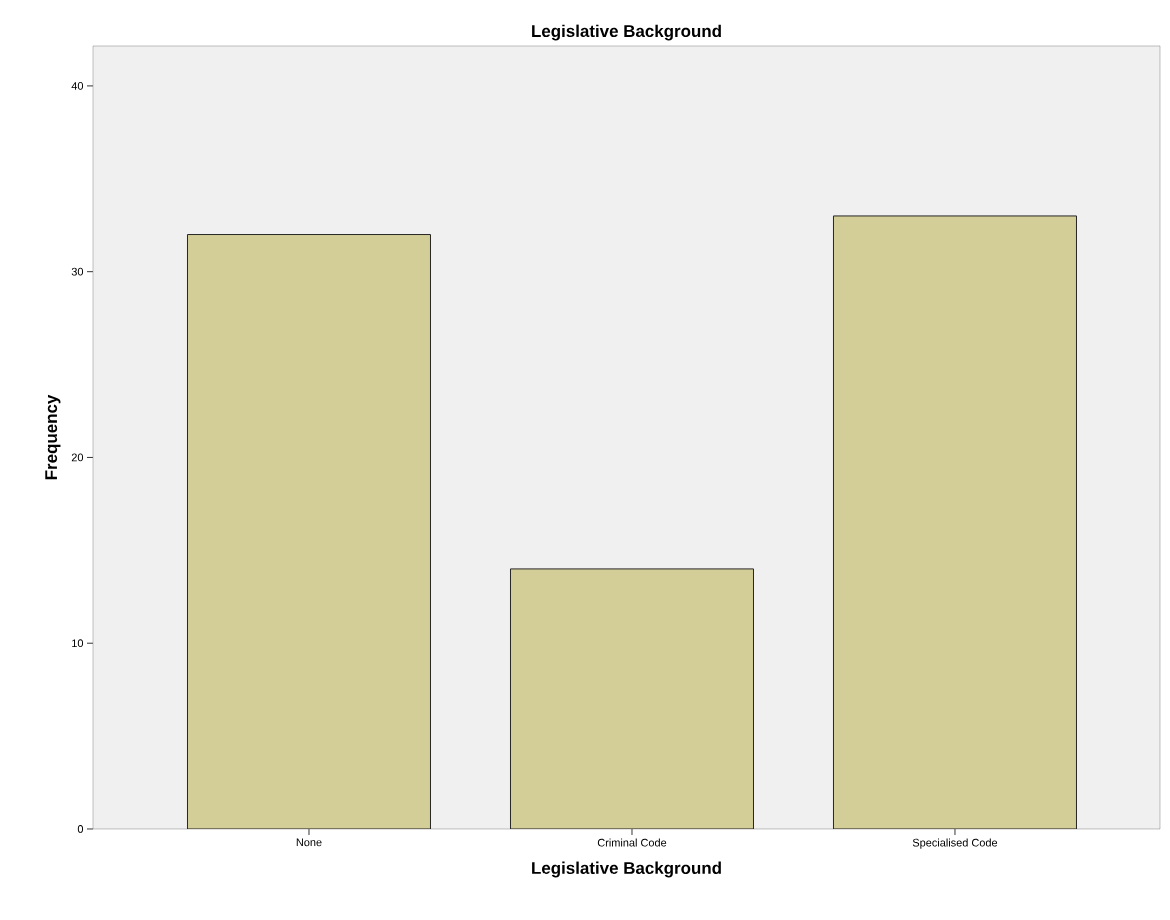 The height and width of the screenshot is (920, 1170). I want to click on y-axis-title: Frequency, so click(53, 437).